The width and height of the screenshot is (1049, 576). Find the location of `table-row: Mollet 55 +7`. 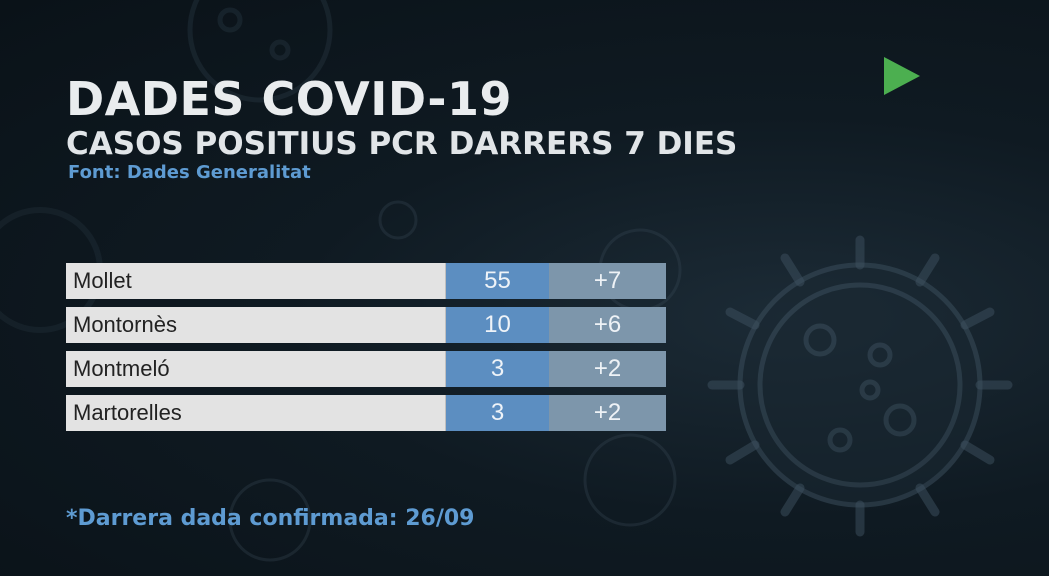

table-row: Mollet 55 +7 is located at coordinates (366, 281).